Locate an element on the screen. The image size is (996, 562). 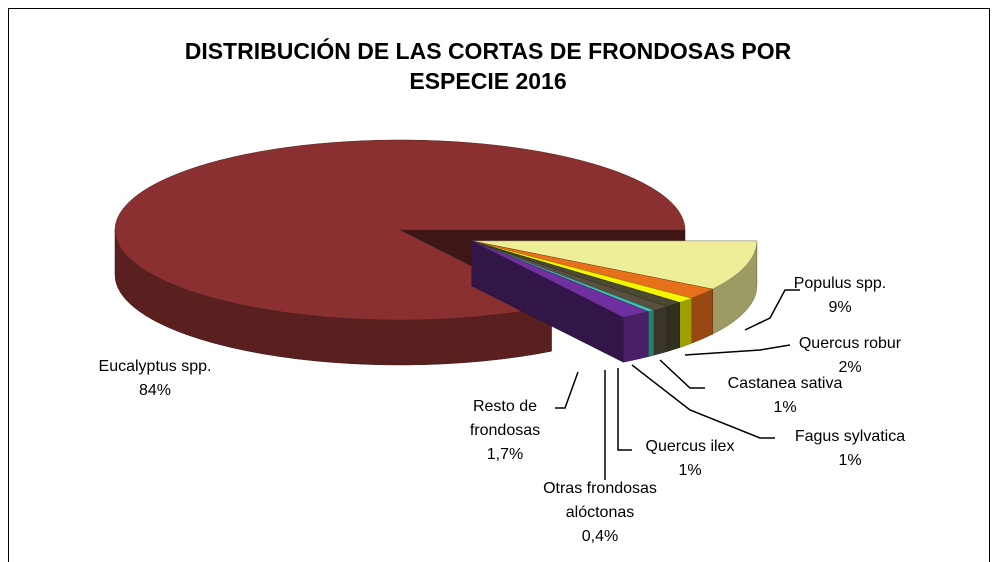
slice-label: Quercus robur 2% is located at coordinates (850, 356).